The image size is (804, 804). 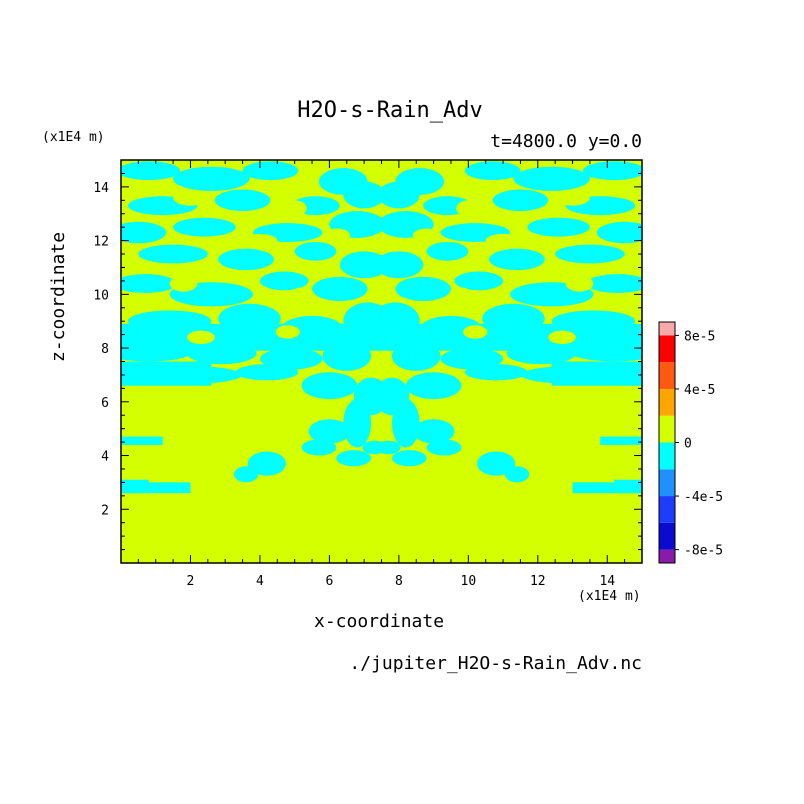 I want to click on y-tick-label: 8, so click(x=105, y=349).